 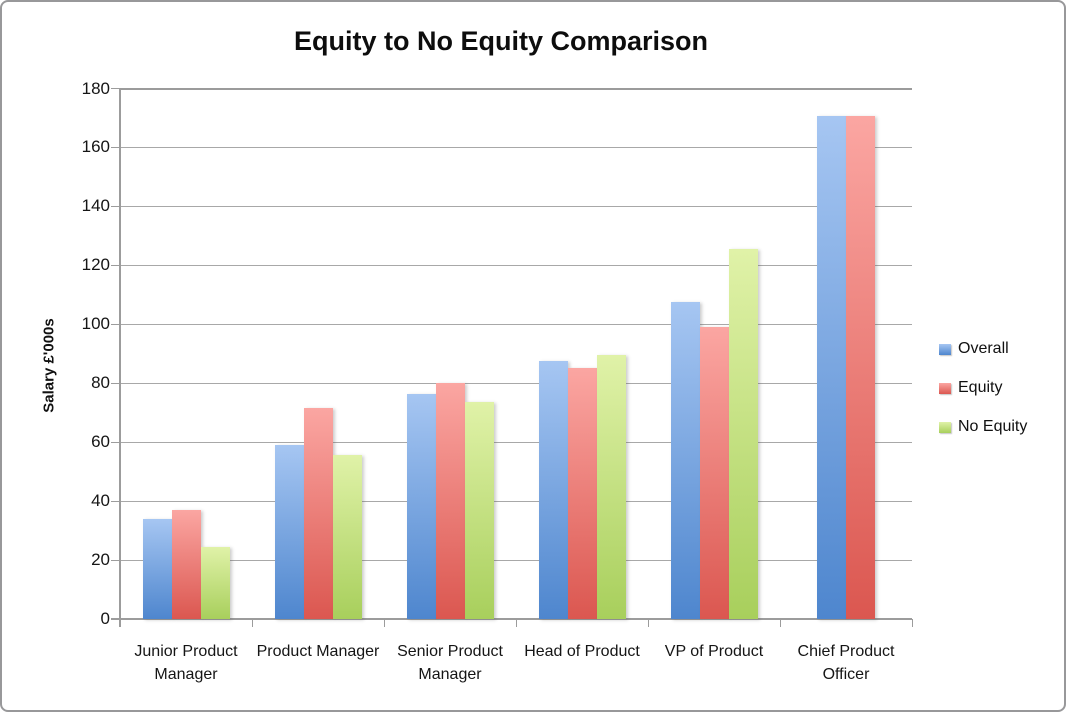 What do you see at coordinates (945, 427) in the screenshot?
I see `legend-swatch-no-equity` at bounding box center [945, 427].